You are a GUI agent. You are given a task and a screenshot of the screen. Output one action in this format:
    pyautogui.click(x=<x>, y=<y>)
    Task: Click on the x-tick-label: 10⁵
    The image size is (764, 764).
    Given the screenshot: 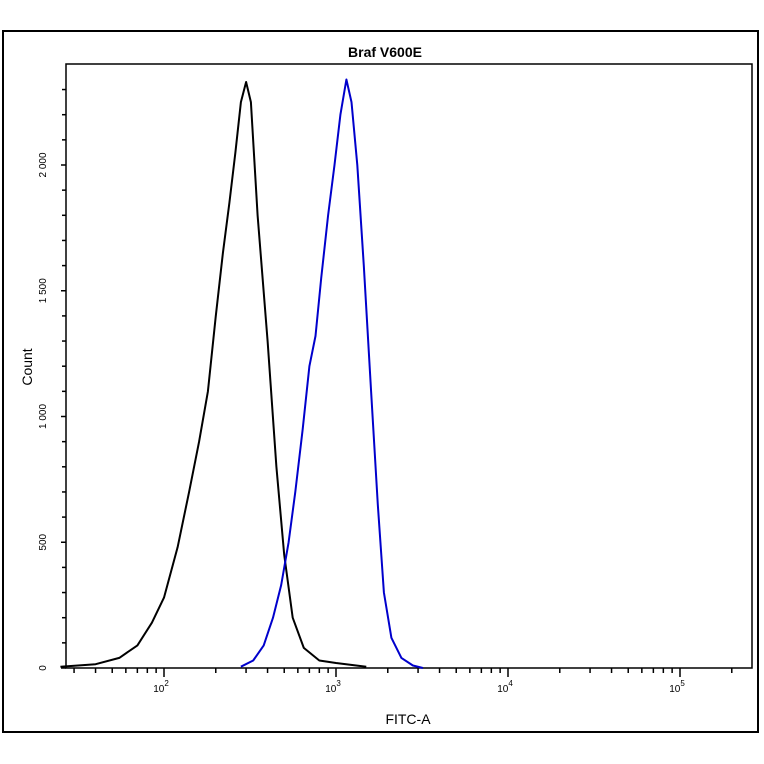 What is the action you would take?
    pyautogui.click(x=677, y=687)
    